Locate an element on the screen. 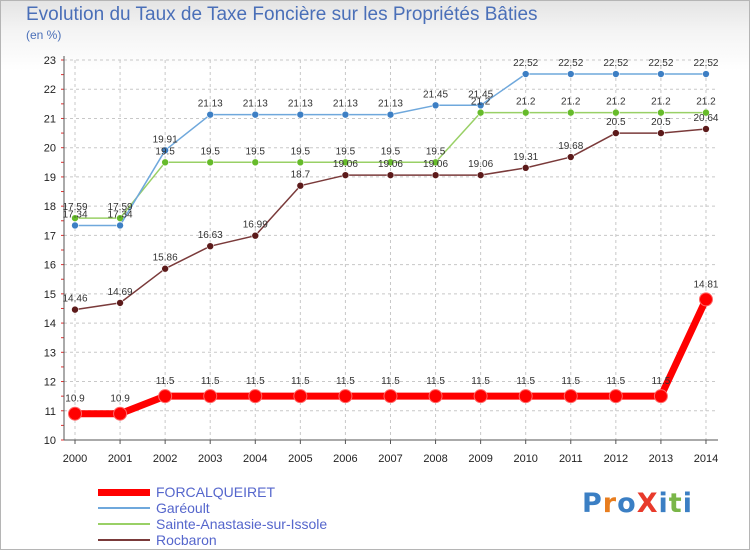  y-tick-label: 15 is located at coordinates (50, 295).